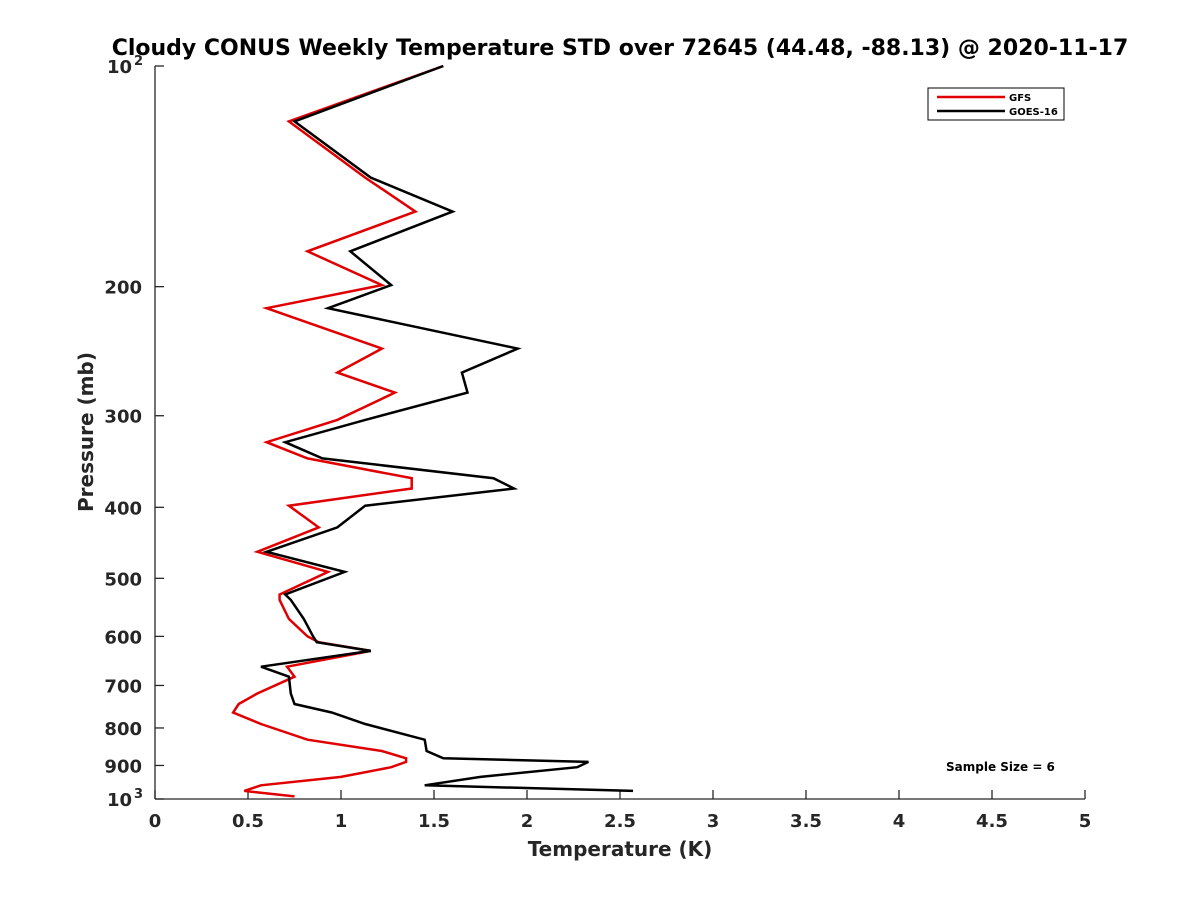 The width and height of the screenshot is (1200, 900). I want to click on x-tick-label: 2, so click(527, 821).